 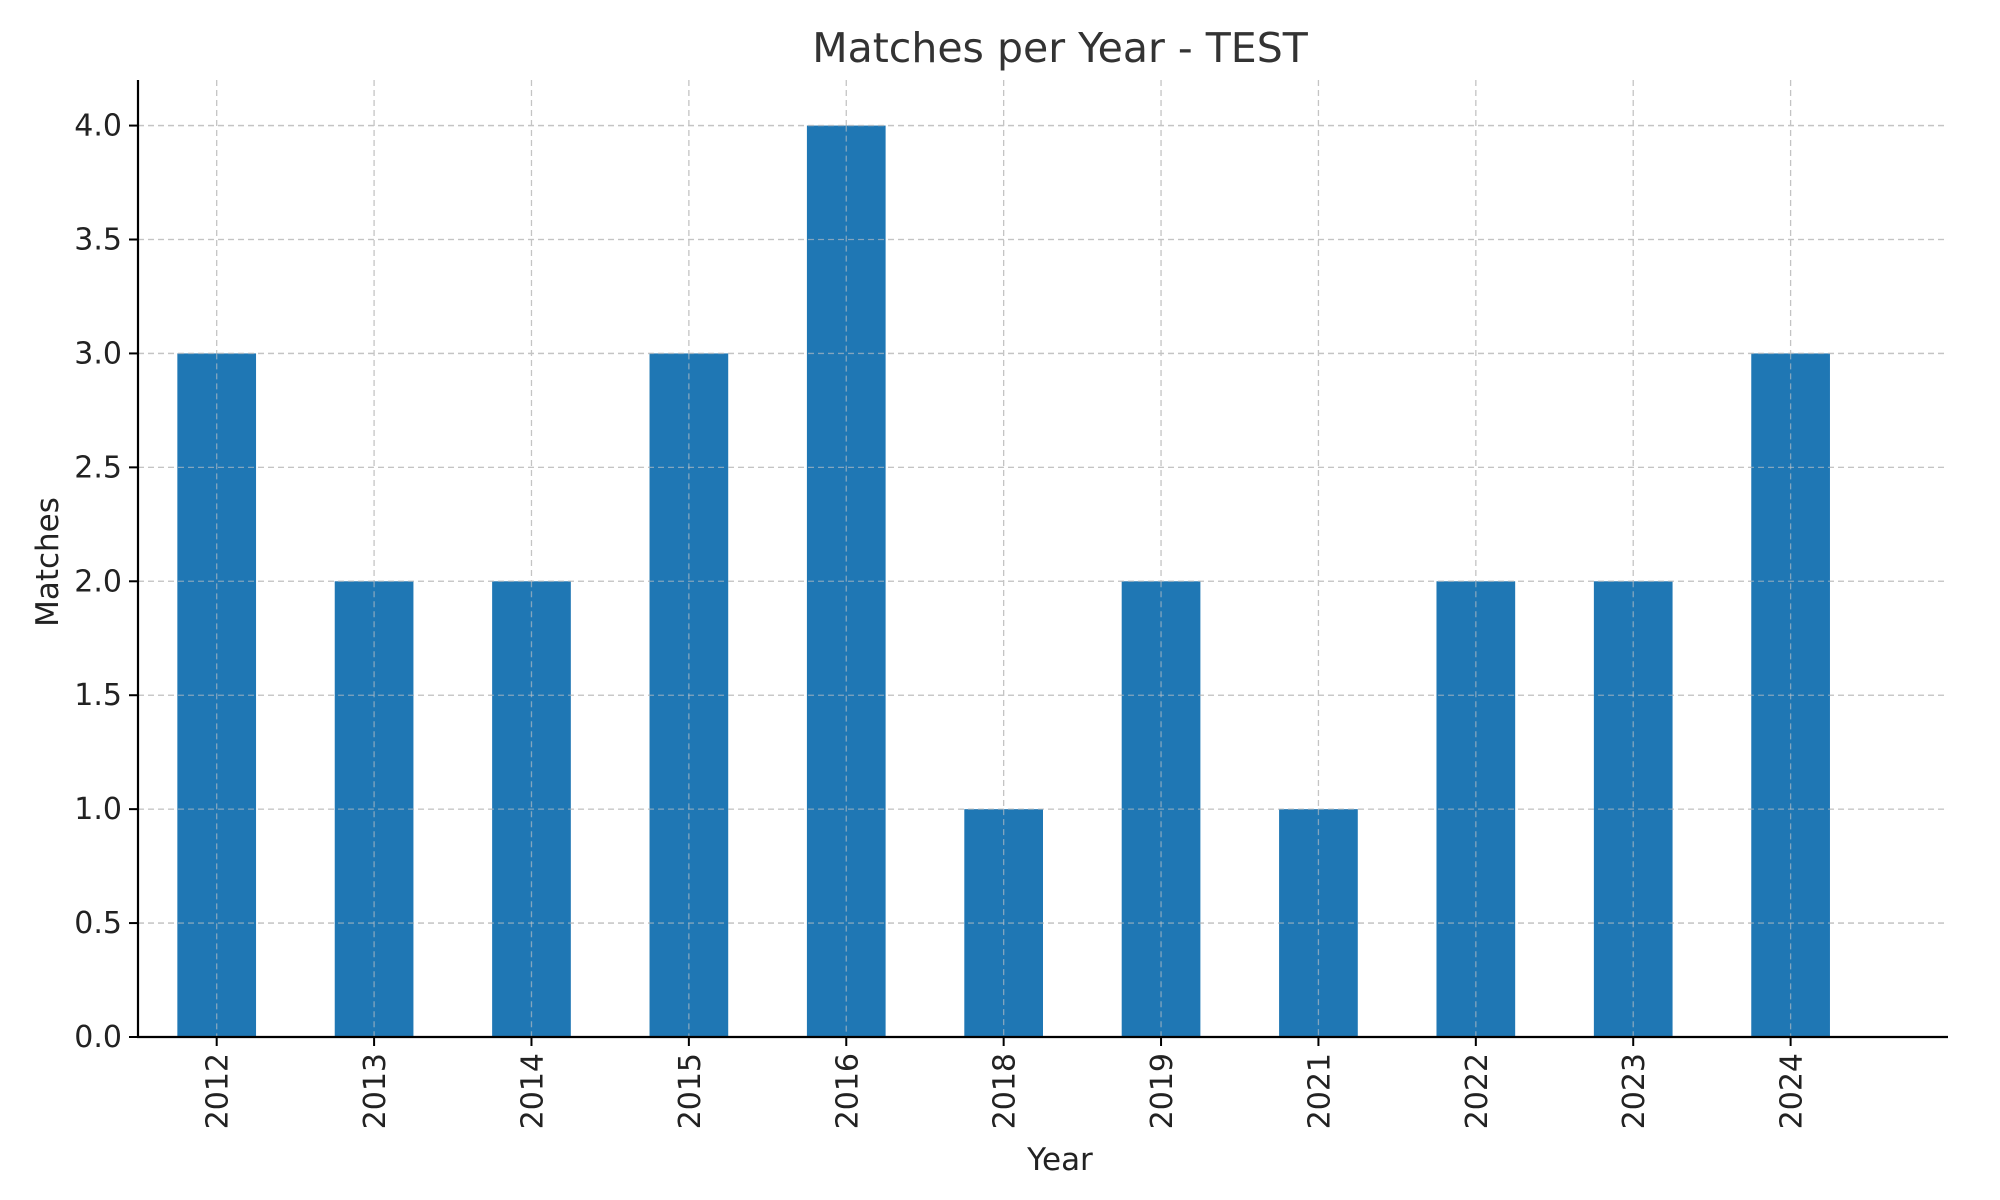 What do you see at coordinates (98, 126) in the screenshot?
I see `y-tick-label: 4.0` at bounding box center [98, 126].